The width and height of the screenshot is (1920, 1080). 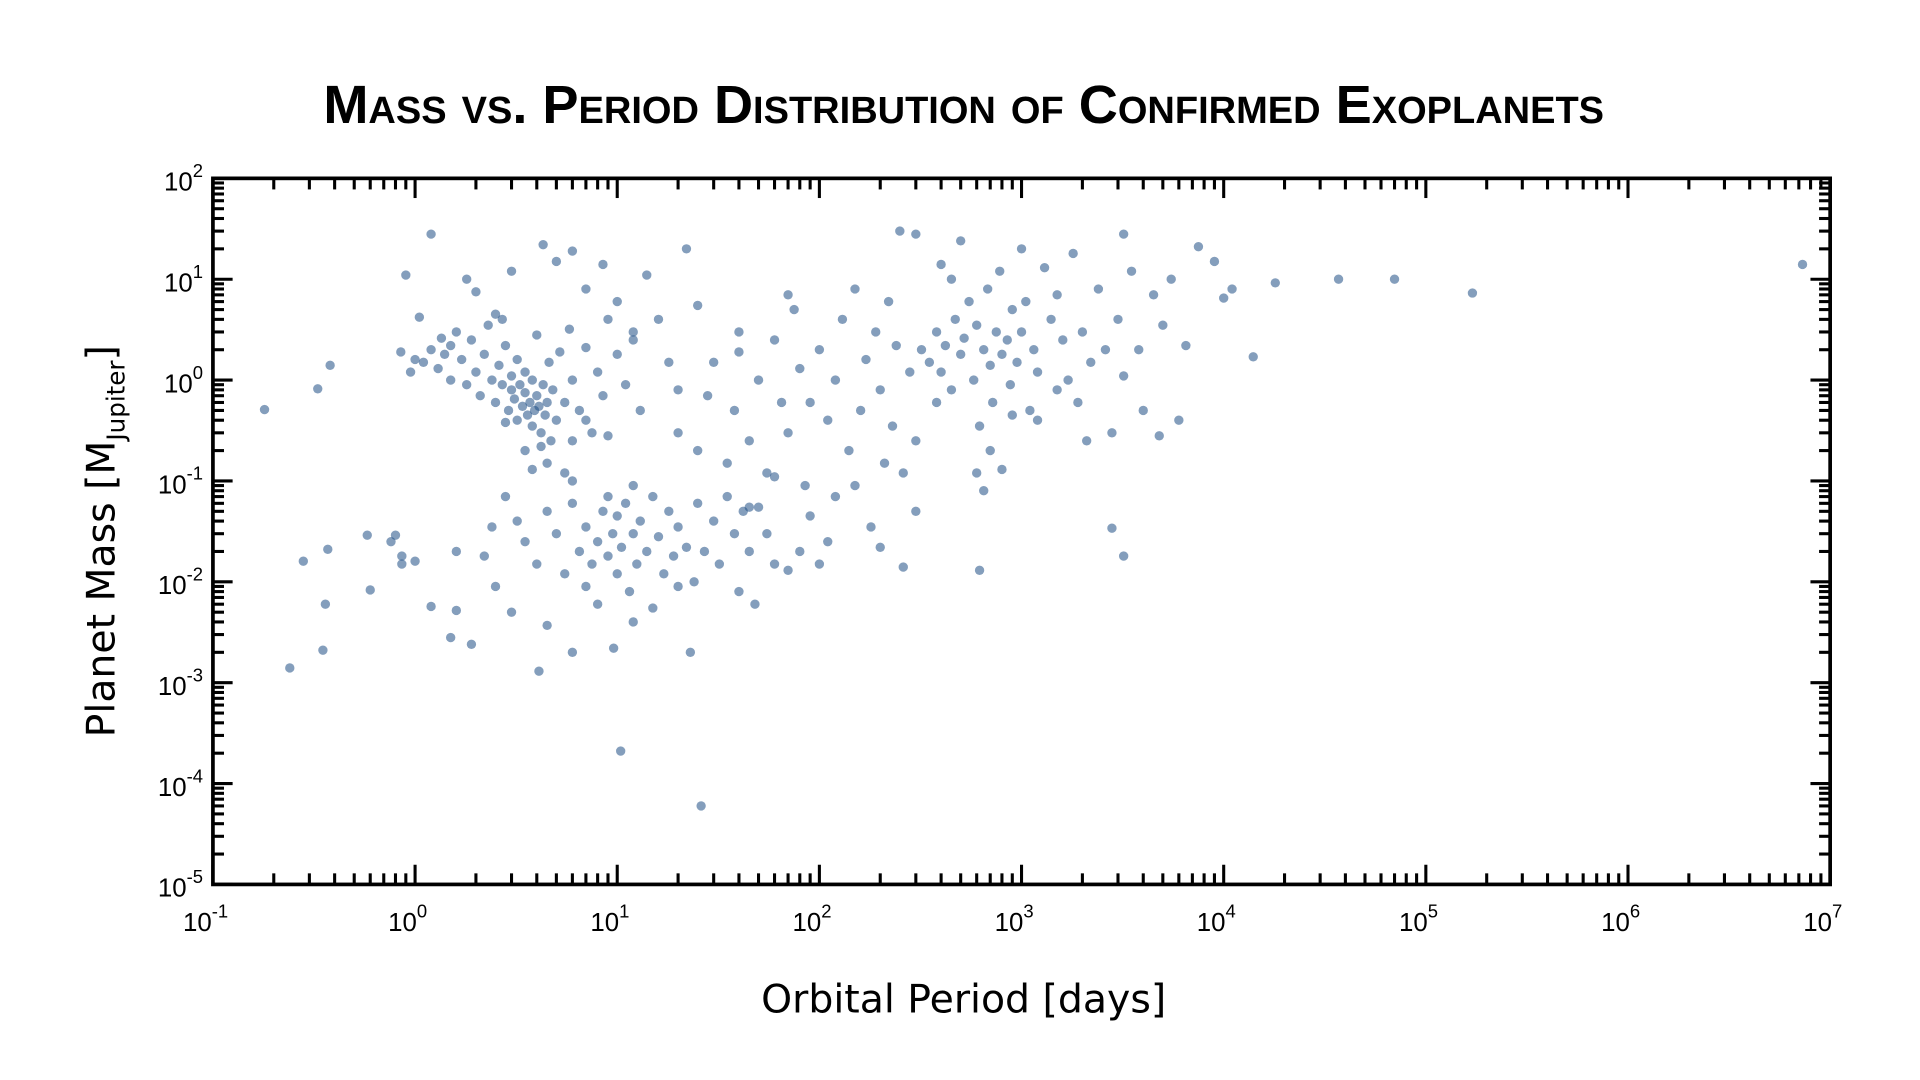 I want to click on x-tick-label: 10², so click(x=811, y=919).